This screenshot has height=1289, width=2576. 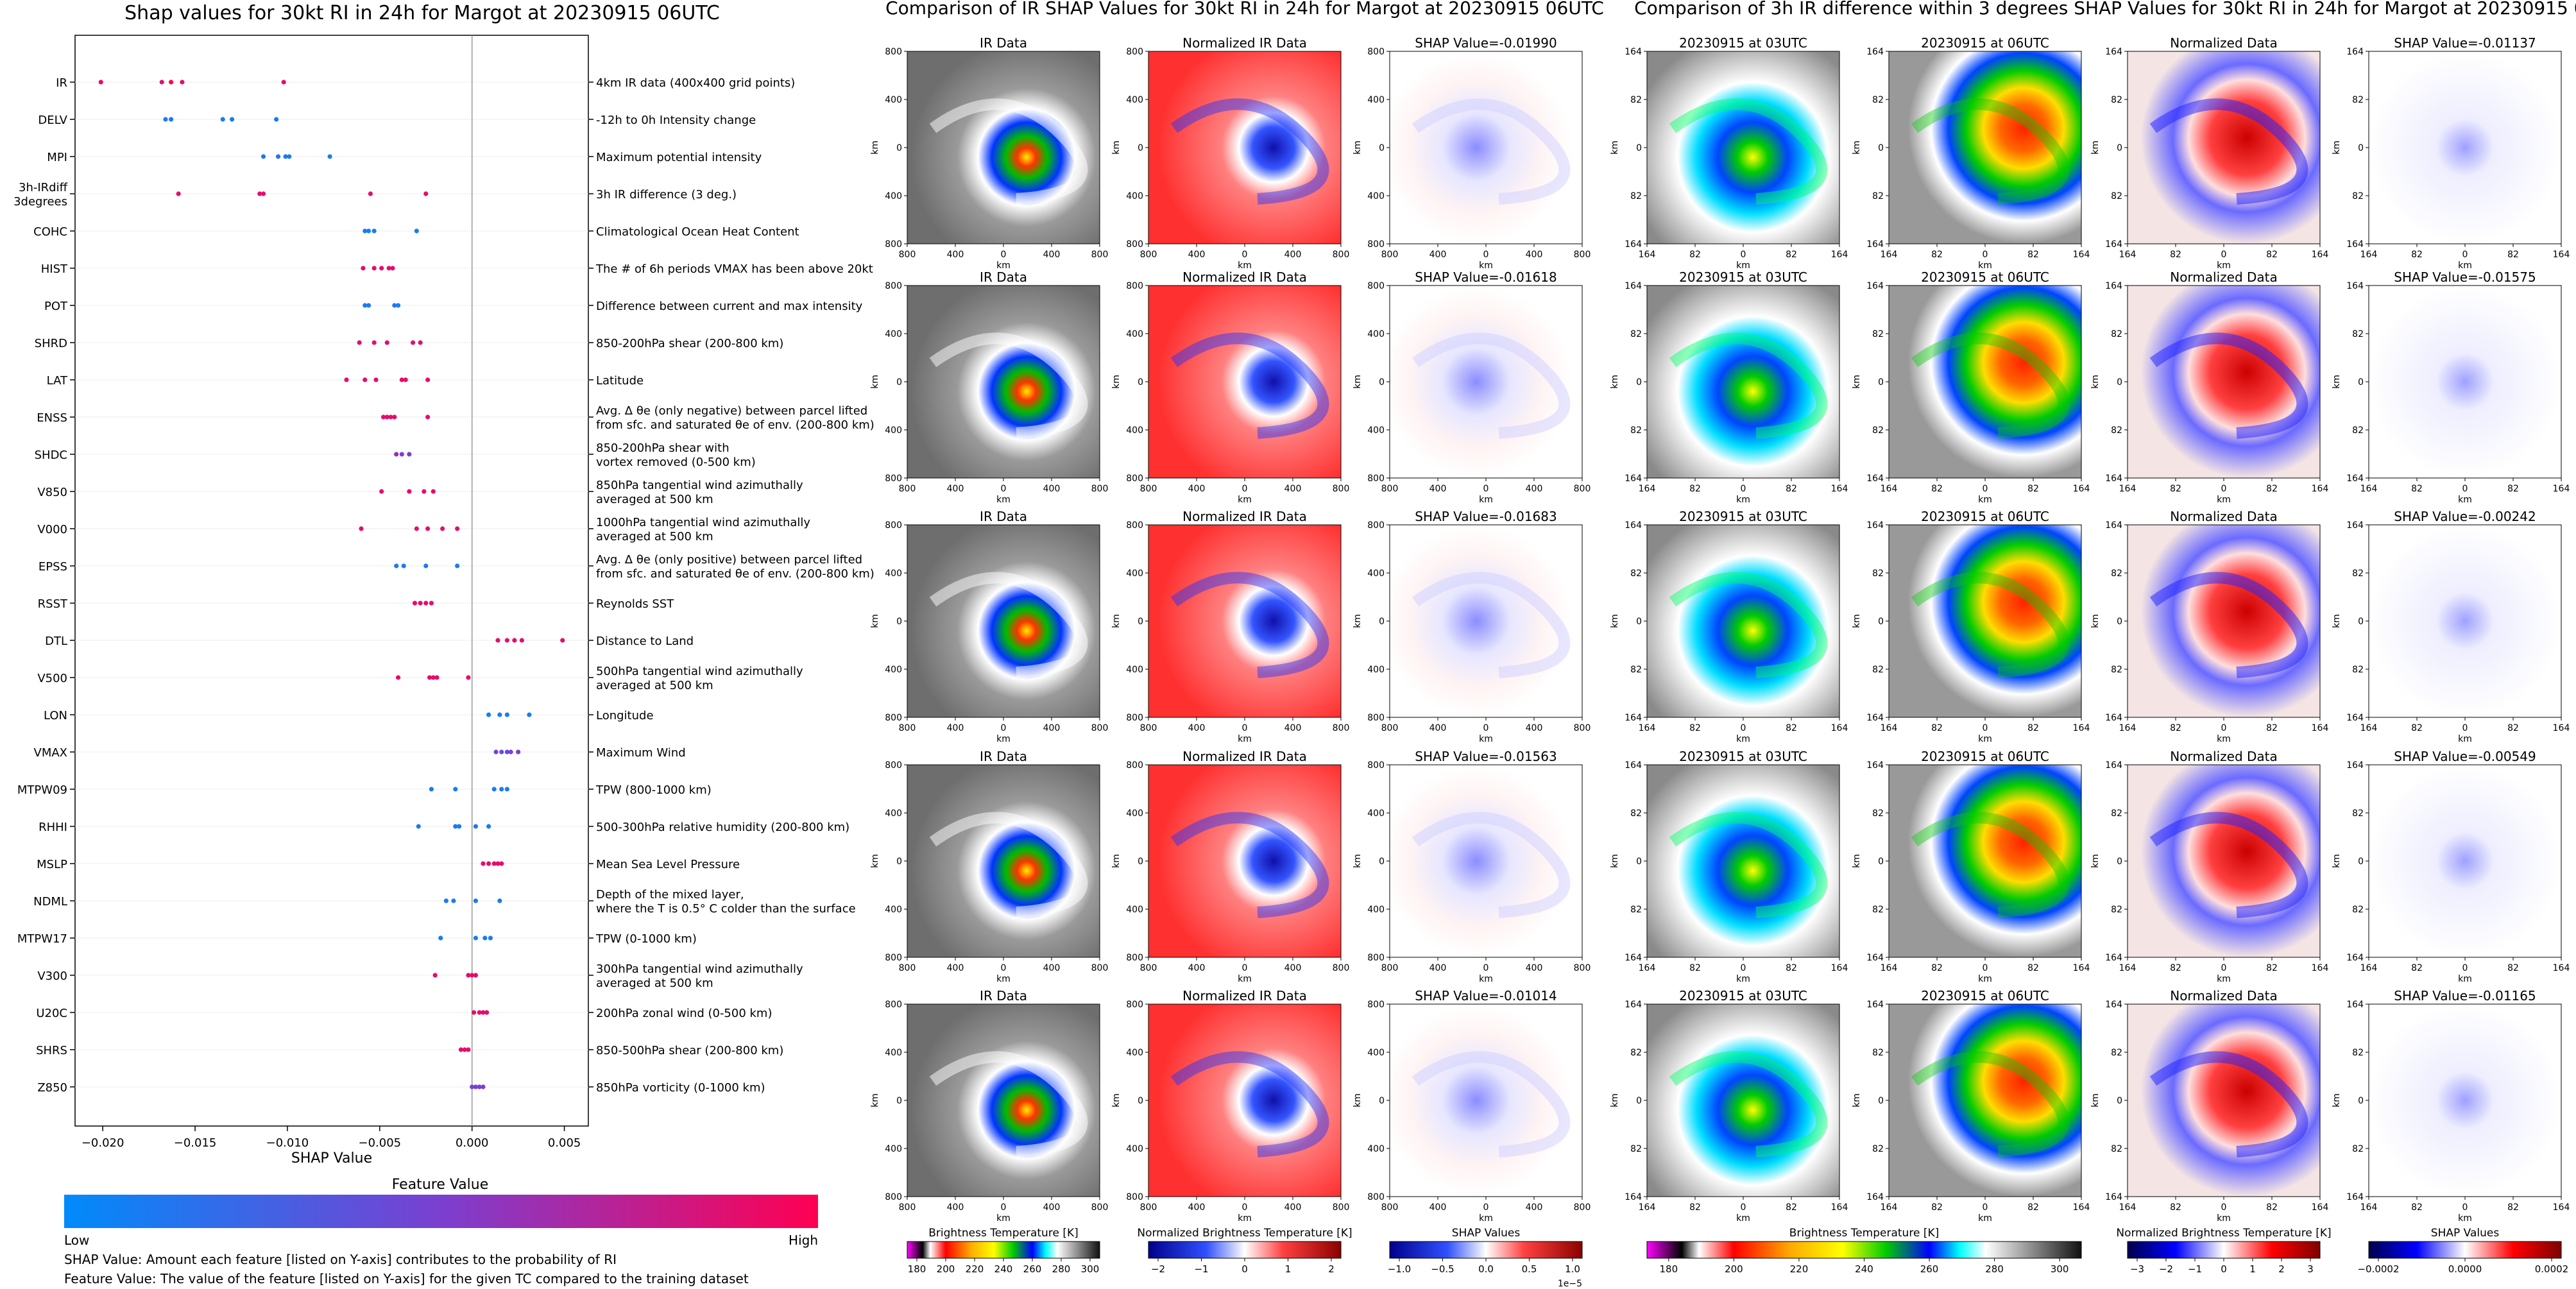 I want to click on feature-label: Z850, so click(x=52, y=1088).